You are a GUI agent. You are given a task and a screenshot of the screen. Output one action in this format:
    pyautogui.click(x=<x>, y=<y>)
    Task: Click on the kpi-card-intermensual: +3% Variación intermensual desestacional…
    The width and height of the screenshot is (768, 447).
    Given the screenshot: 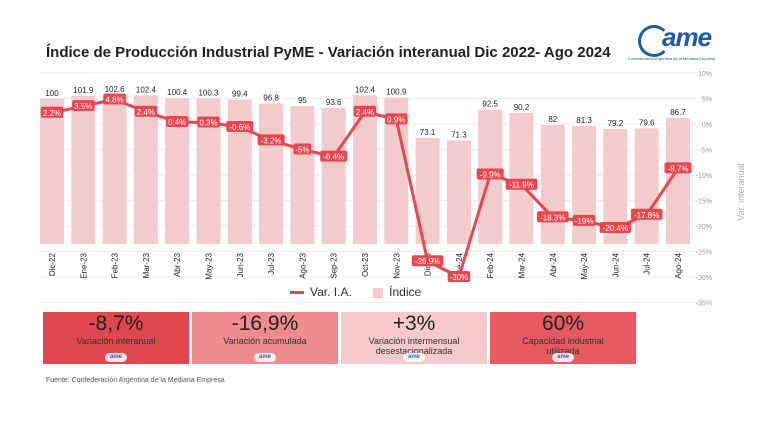 What is the action you would take?
    pyautogui.click(x=414, y=338)
    